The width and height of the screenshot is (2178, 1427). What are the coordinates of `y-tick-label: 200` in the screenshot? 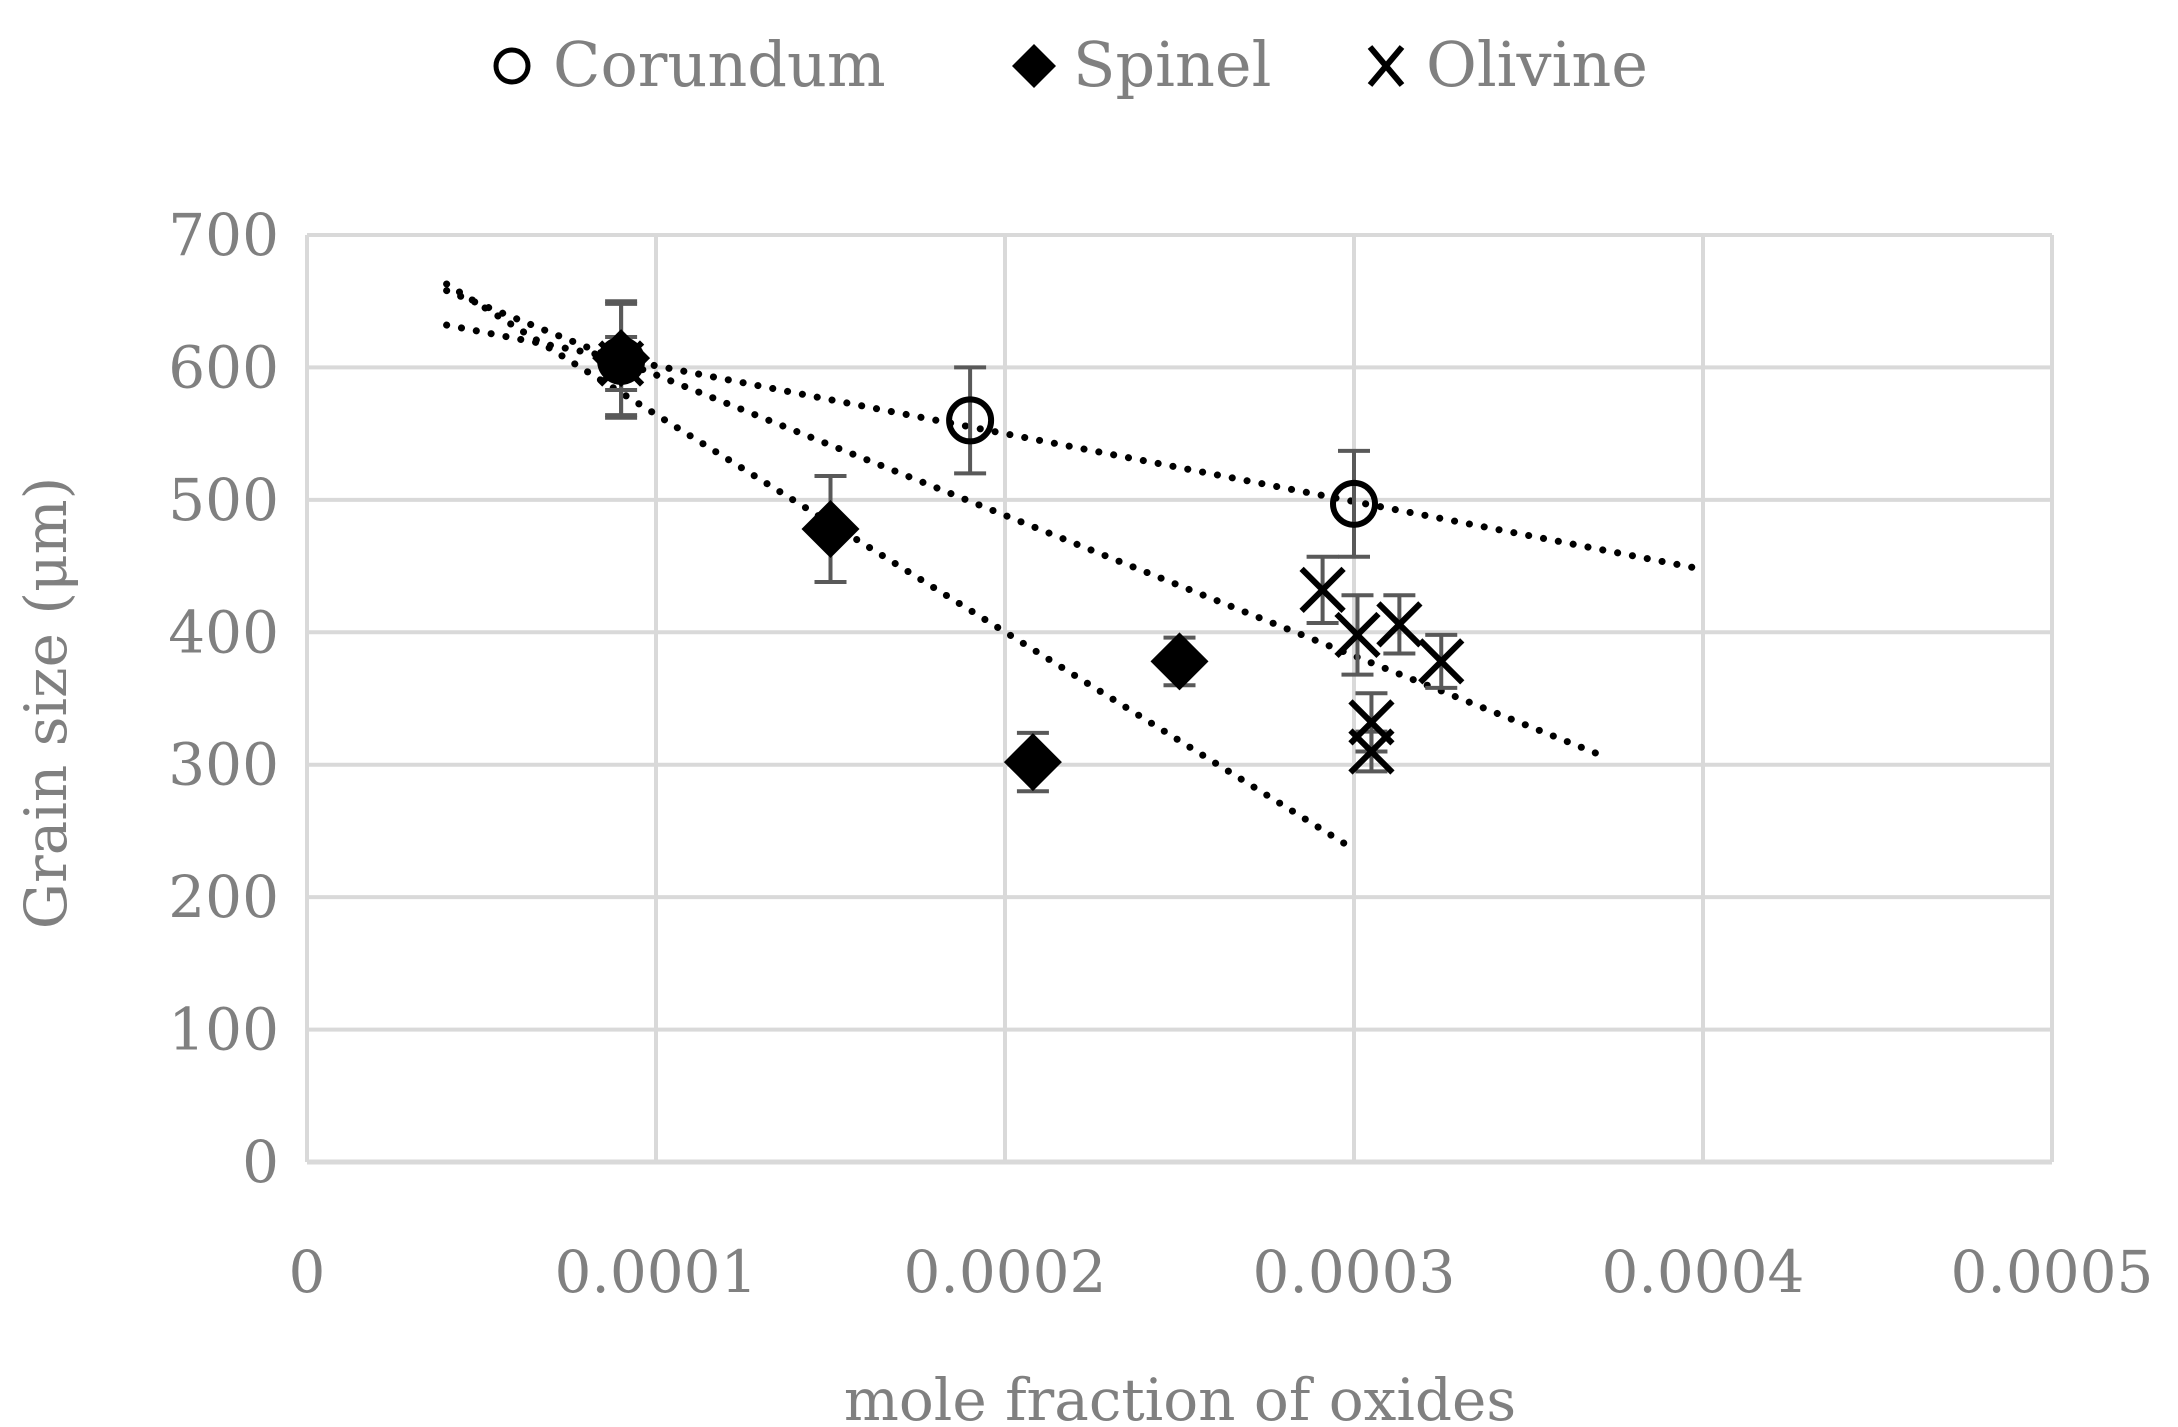 It's located at (223, 897).